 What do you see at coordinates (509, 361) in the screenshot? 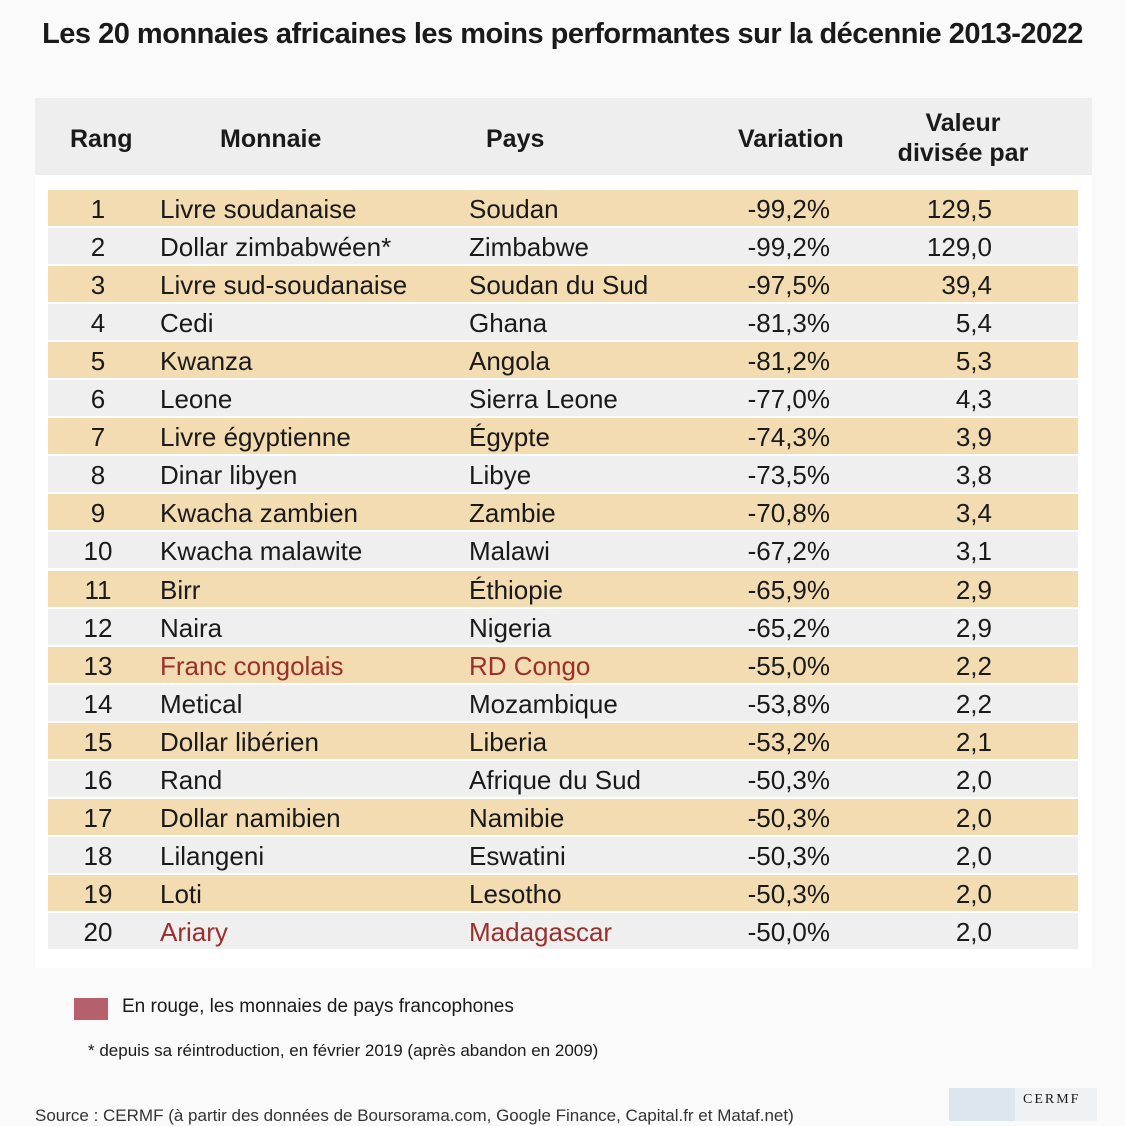
I see `table-cell: Angola` at bounding box center [509, 361].